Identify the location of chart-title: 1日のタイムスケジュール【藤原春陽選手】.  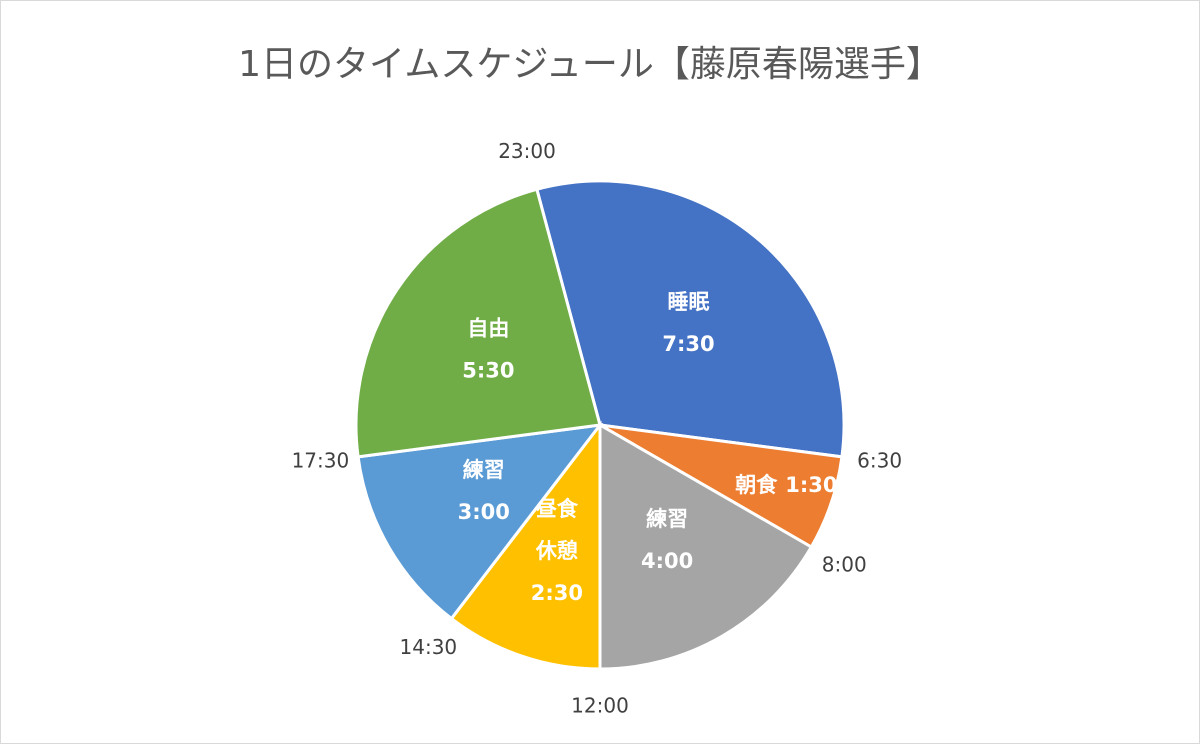
(590, 64).